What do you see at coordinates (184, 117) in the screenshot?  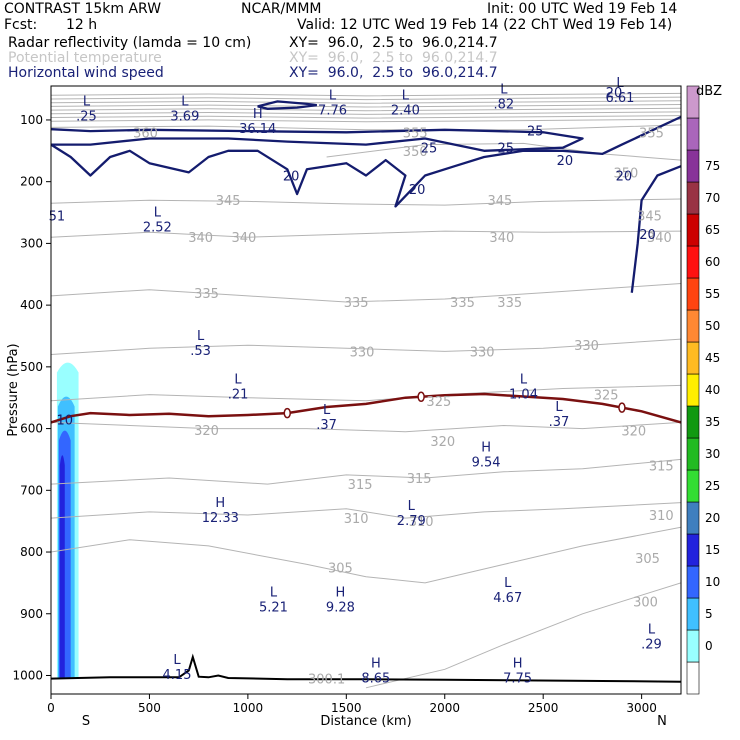 I see `extremum-value: 3.69` at bounding box center [184, 117].